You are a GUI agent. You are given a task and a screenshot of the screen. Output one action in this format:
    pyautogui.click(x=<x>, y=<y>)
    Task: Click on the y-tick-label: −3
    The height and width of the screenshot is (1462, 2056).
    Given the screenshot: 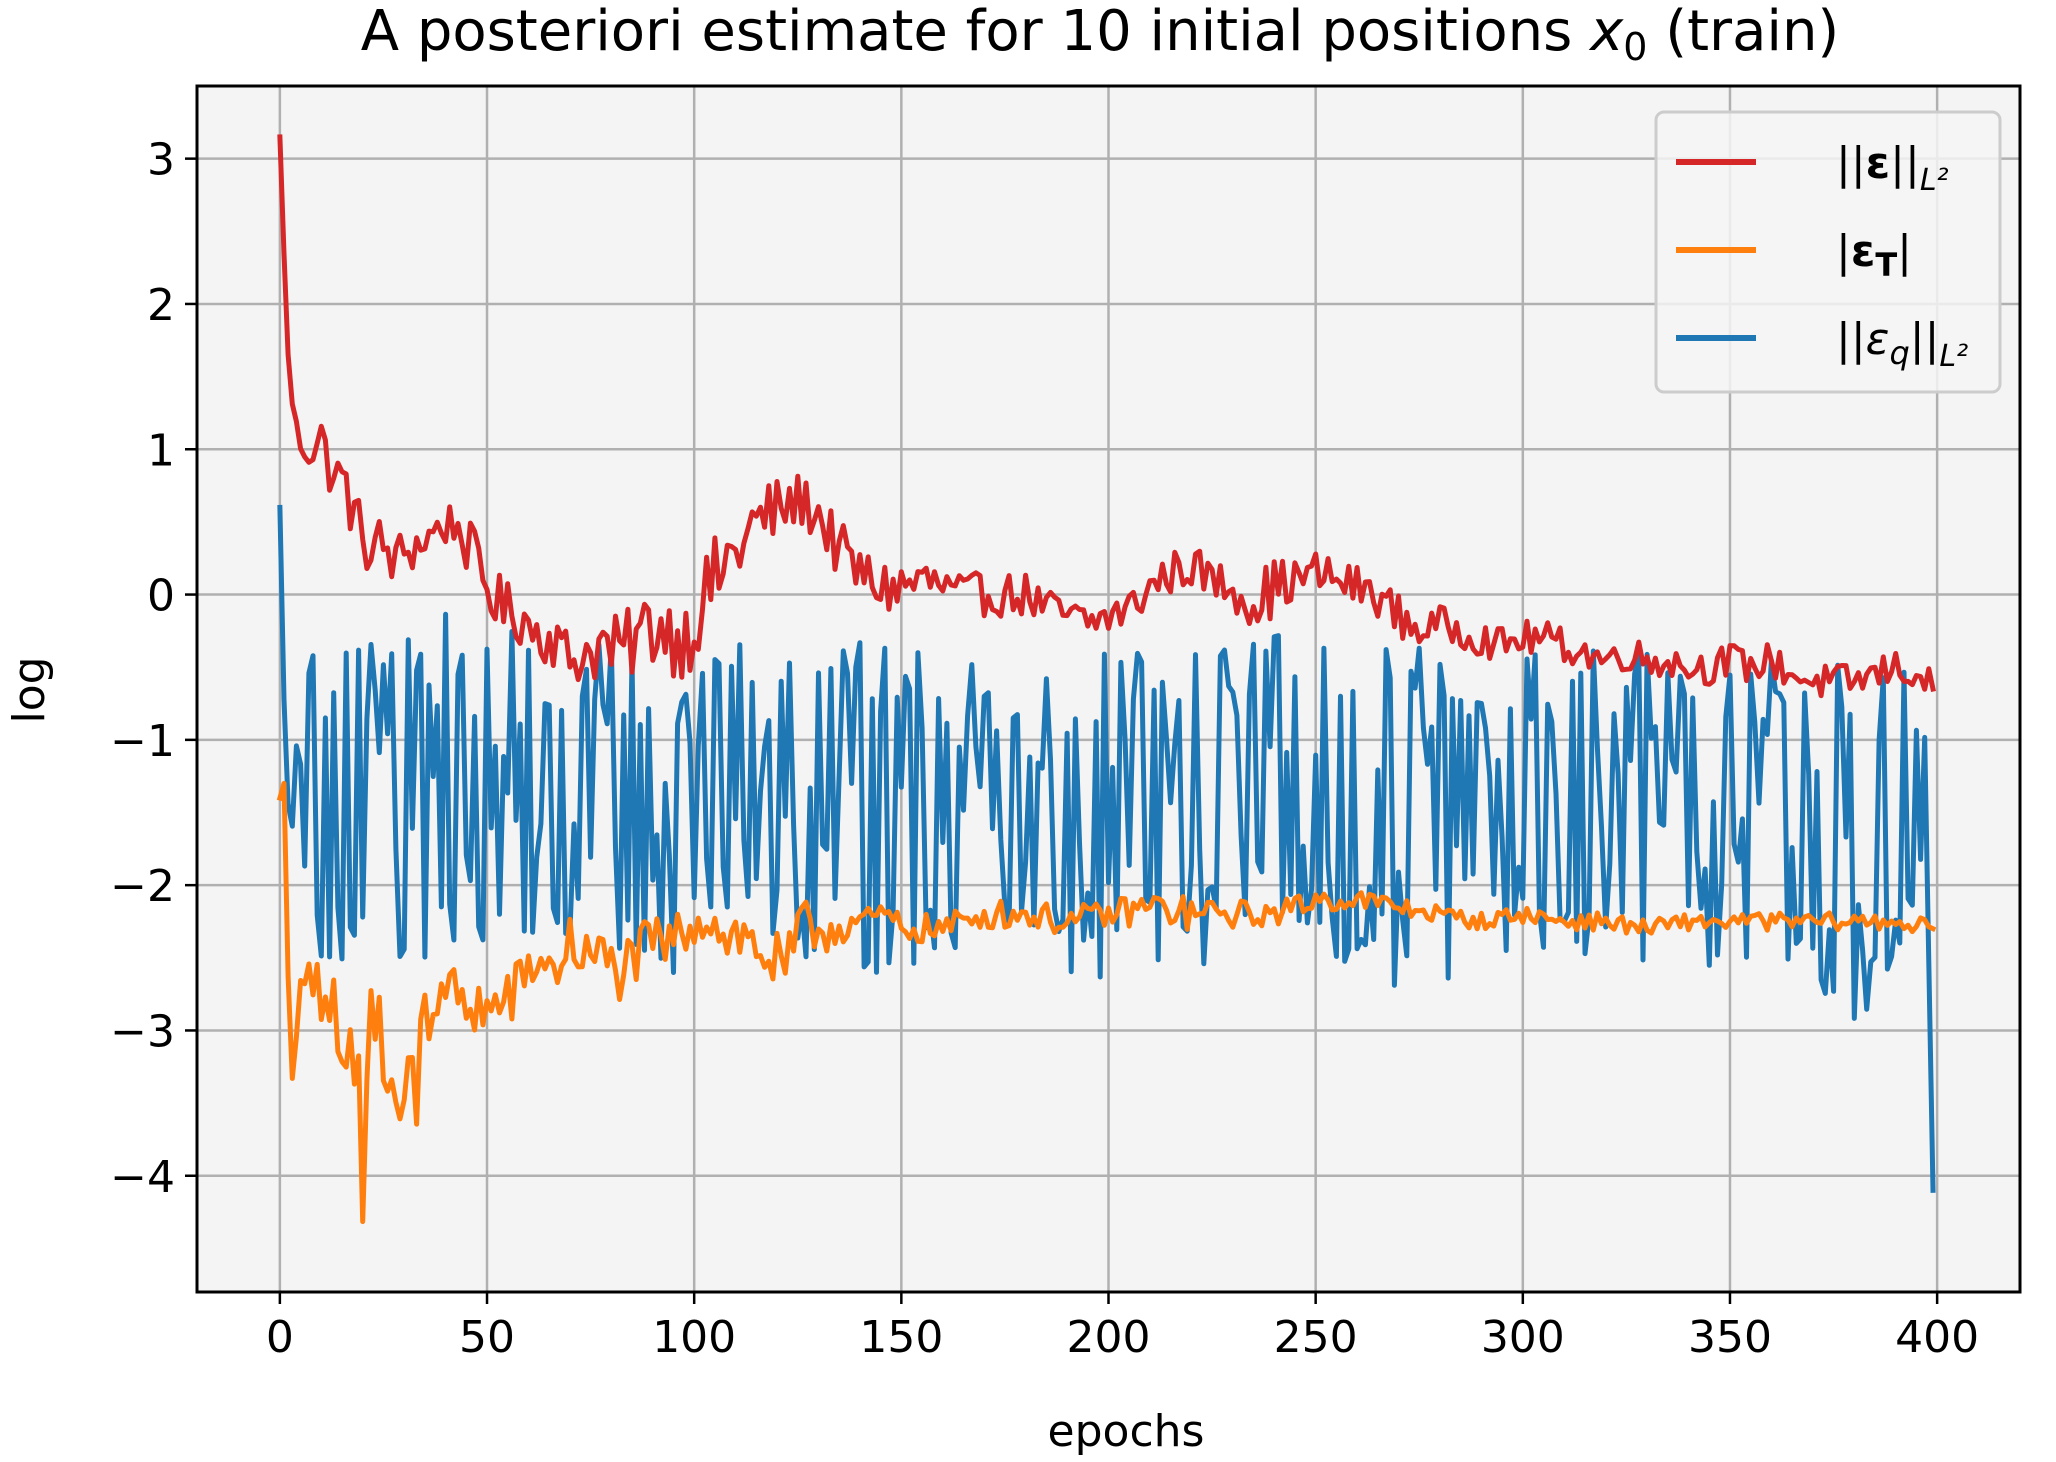 What is the action you would take?
    pyautogui.click(x=142, y=1031)
    